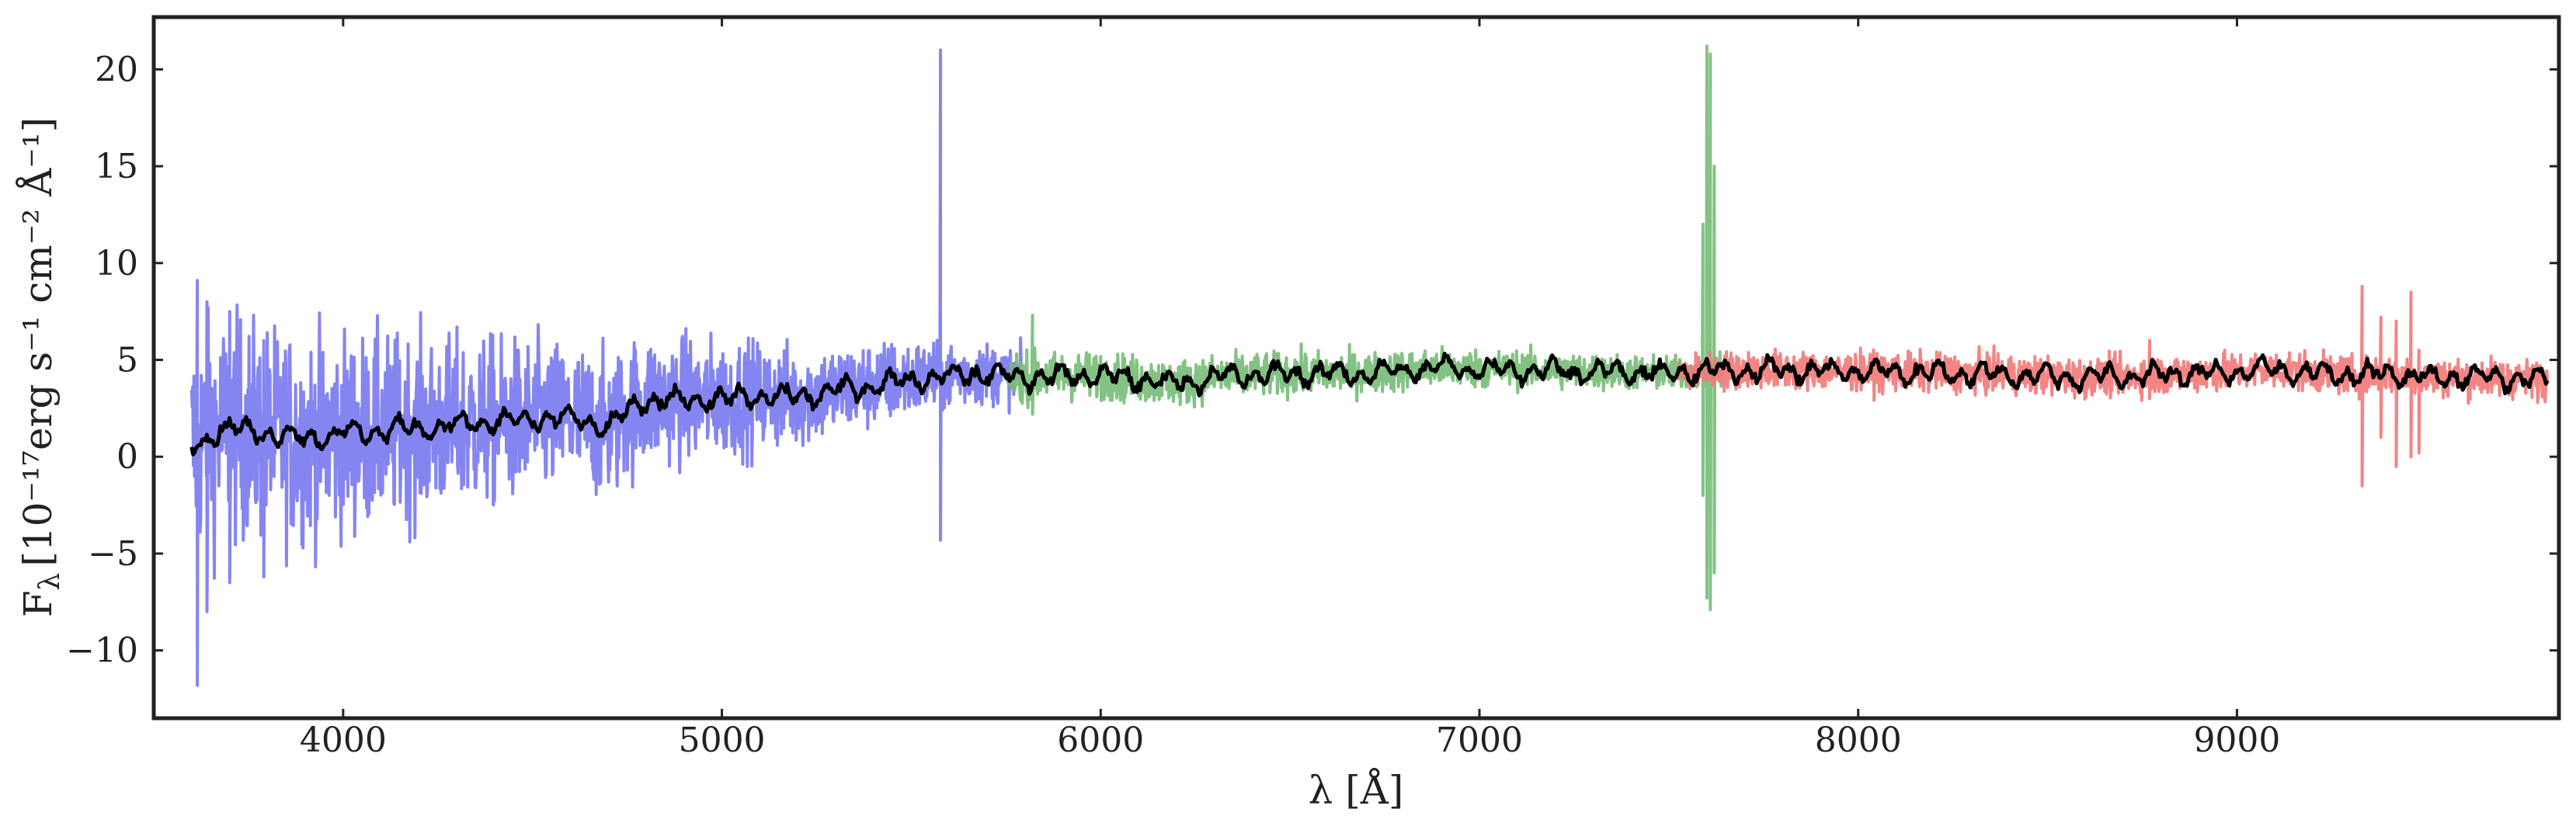 This screenshot has width=2576, height=830. What do you see at coordinates (127, 360) in the screenshot?
I see `y-tick-label: 5` at bounding box center [127, 360].